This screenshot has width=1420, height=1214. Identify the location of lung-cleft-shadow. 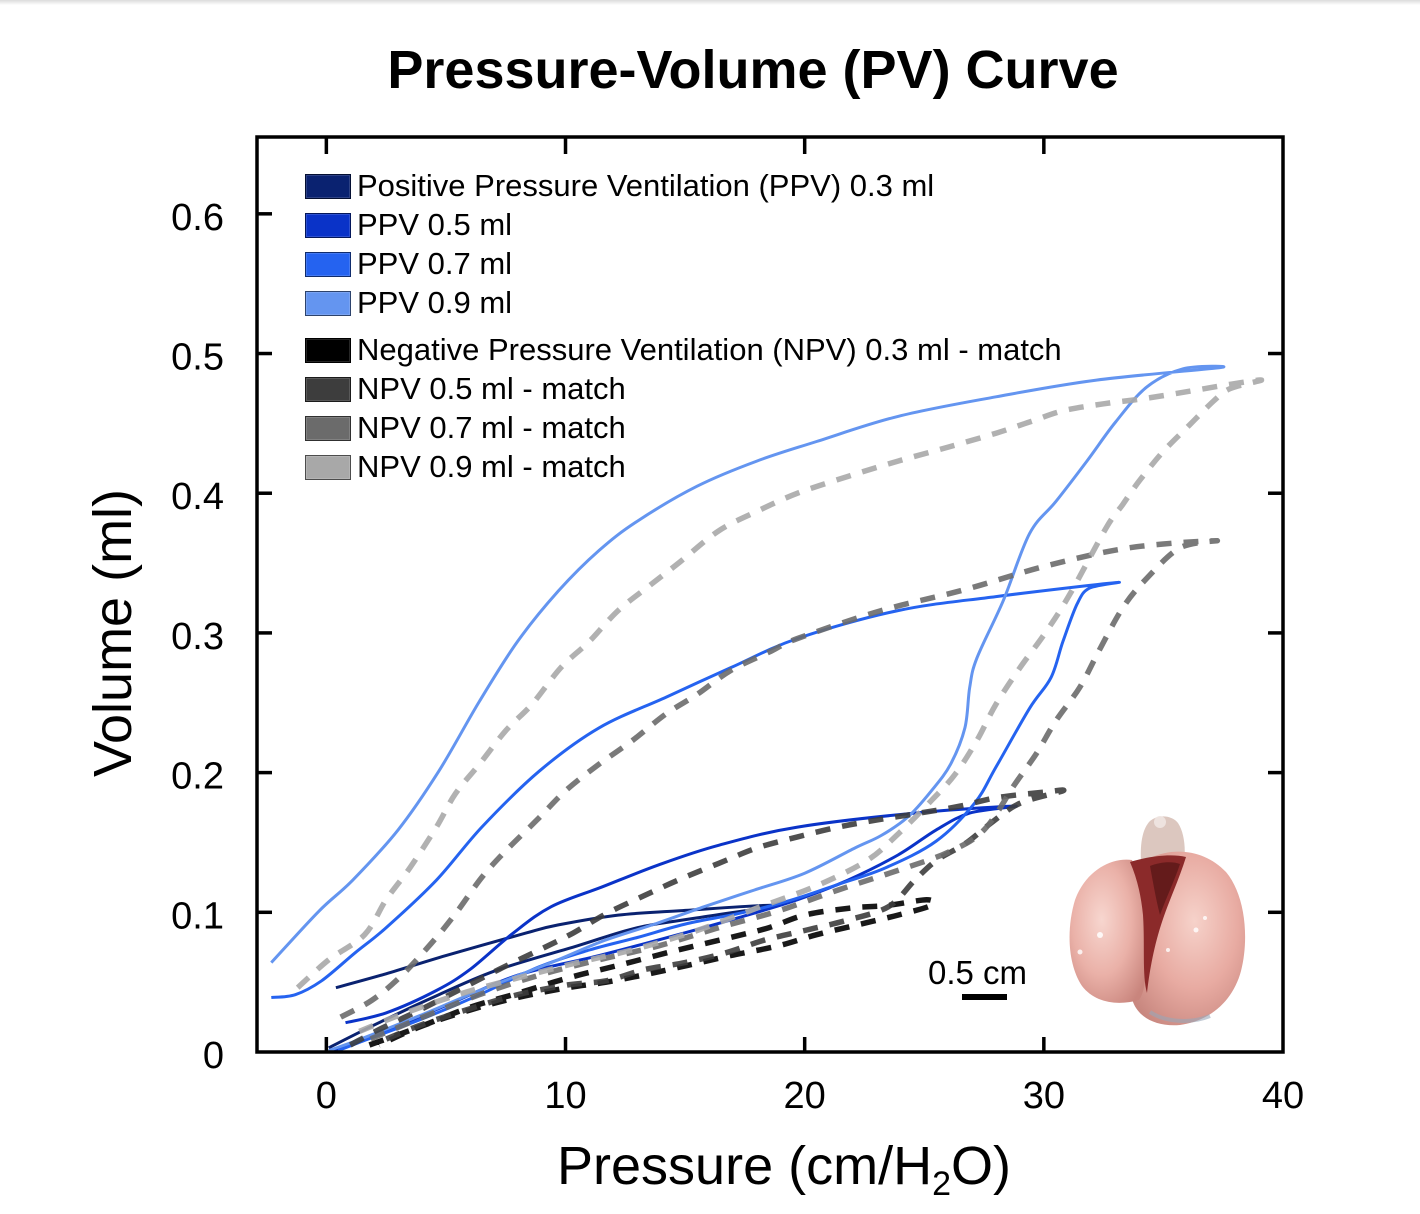
(1165, 888).